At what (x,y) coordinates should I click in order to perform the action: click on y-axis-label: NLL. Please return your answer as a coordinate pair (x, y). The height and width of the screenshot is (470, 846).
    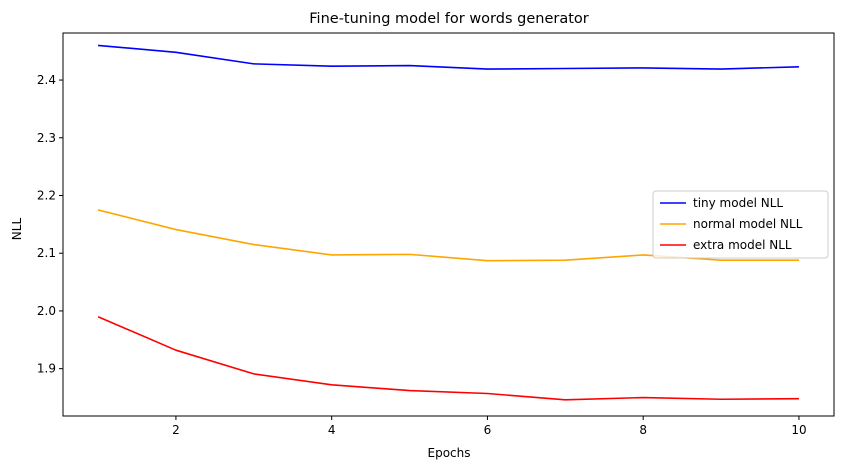
    Looking at the image, I should click on (17, 229).